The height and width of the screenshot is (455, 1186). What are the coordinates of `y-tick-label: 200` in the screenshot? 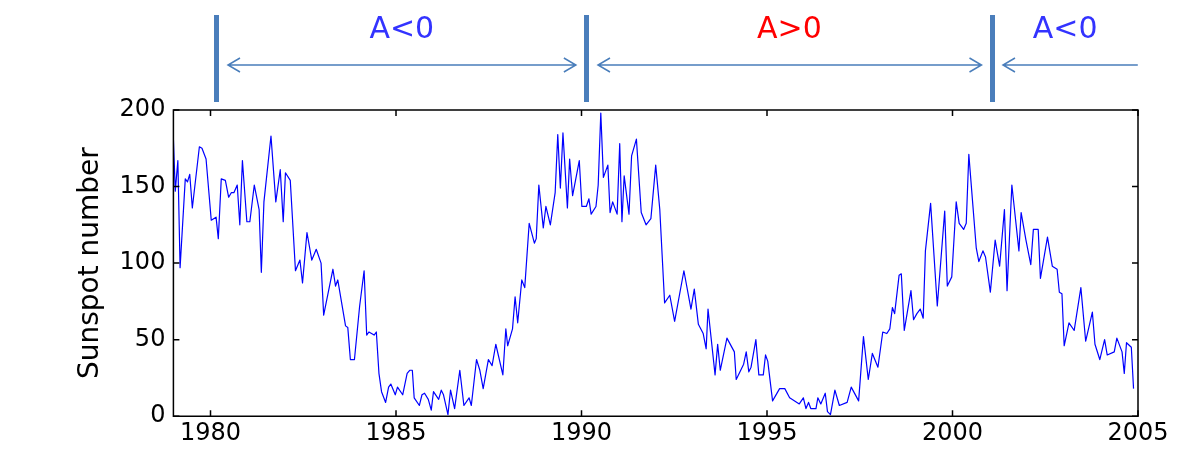 It's located at (142, 108).